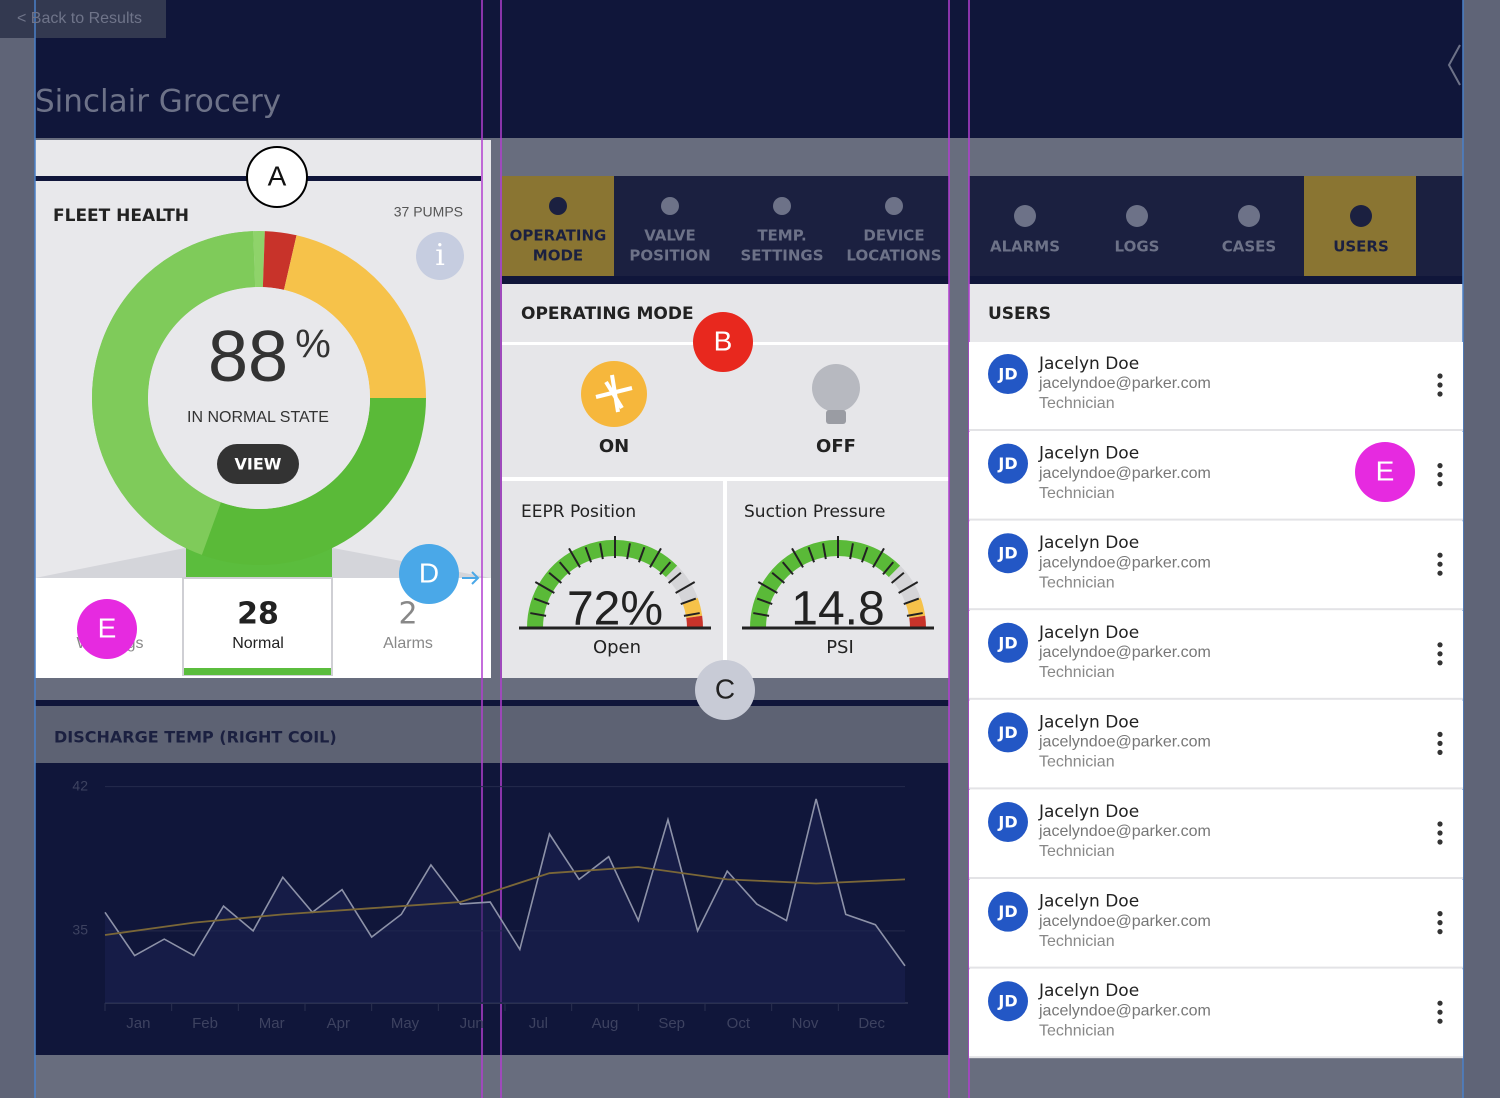 The height and width of the screenshot is (1098, 1500). Describe the element at coordinates (558, 236) in the screenshot. I see `tab-label: OPERATING` at that location.